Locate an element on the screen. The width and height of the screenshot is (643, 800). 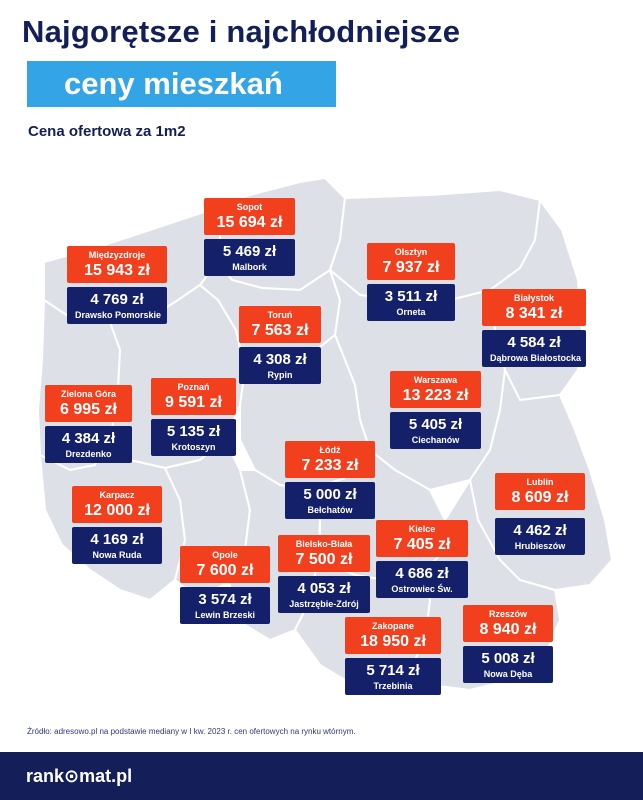
hot-city-name: Toruń is located at coordinates (280, 315).